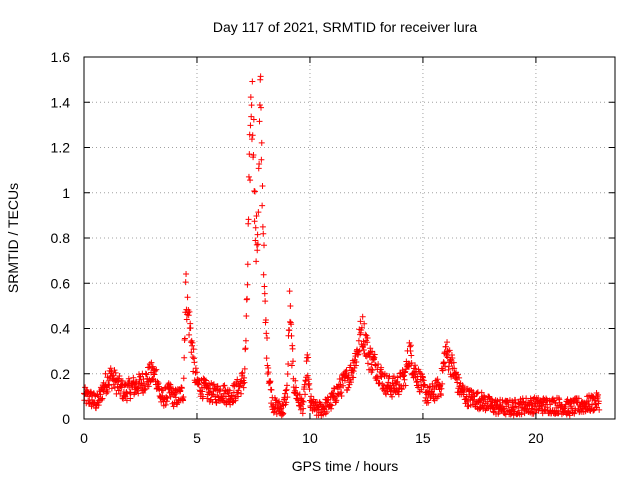  Describe the element at coordinates (66, 419) in the screenshot. I see `y-tick-label: 0` at that location.